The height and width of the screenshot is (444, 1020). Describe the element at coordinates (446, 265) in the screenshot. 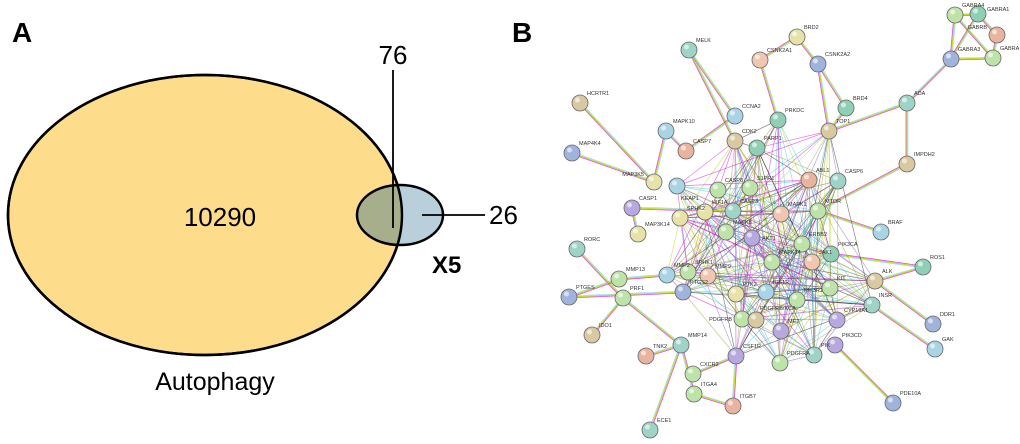

I see `x5-set-label: X5` at that location.